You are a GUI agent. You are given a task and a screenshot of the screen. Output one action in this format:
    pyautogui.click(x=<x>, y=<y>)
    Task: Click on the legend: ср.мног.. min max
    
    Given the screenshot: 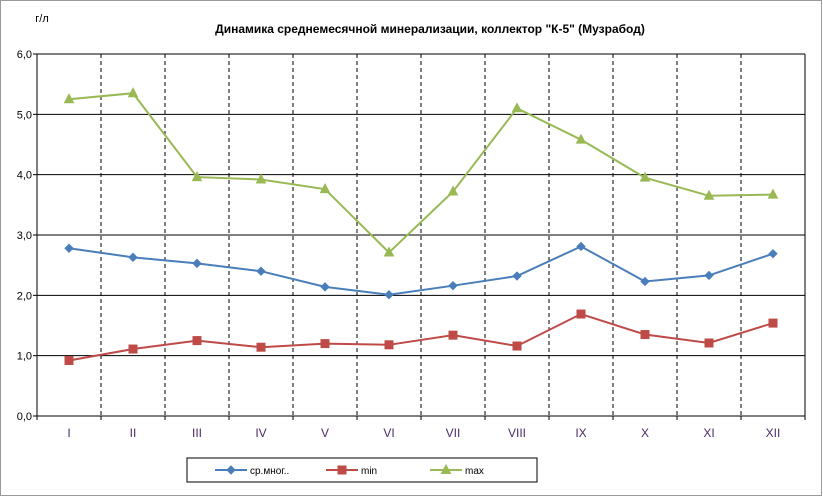 What is the action you would take?
    pyautogui.click(x=362, y=470)
    